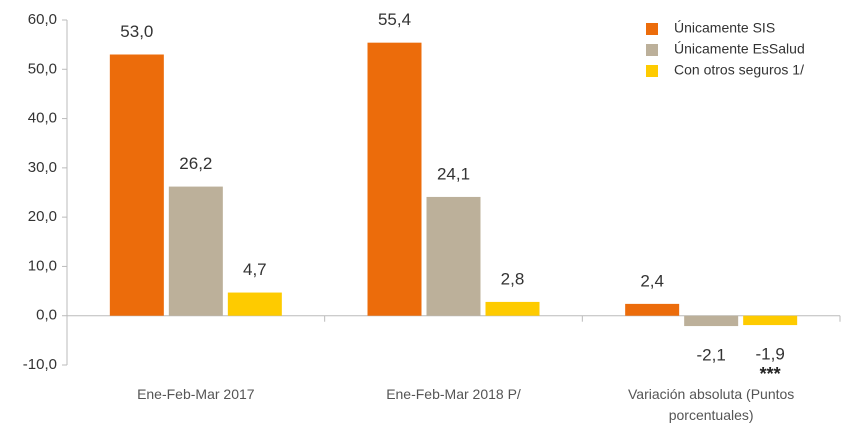 This screenshot has height=436, width=864. What do you see at coordinates (42, 118) in the screenshot?
I see `y-tick-label: 40,0` at bounding box center [42, 118].